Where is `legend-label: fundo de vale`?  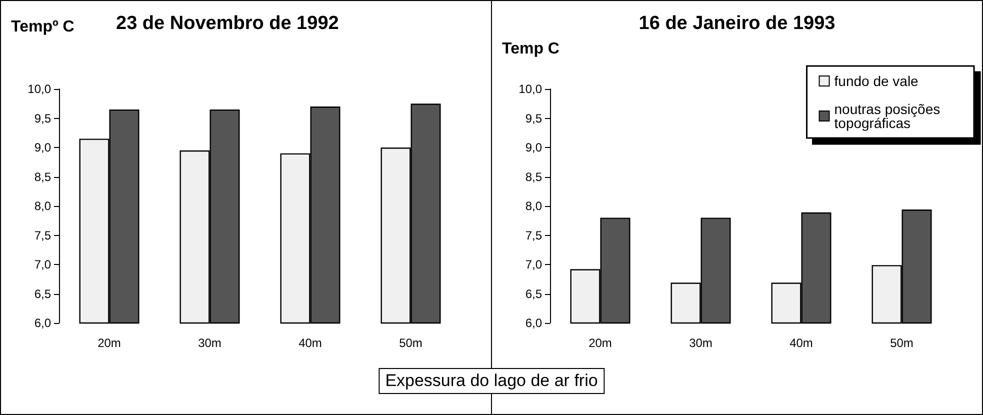
legend-label: fundo de vale is located at coordinates (876, 81).